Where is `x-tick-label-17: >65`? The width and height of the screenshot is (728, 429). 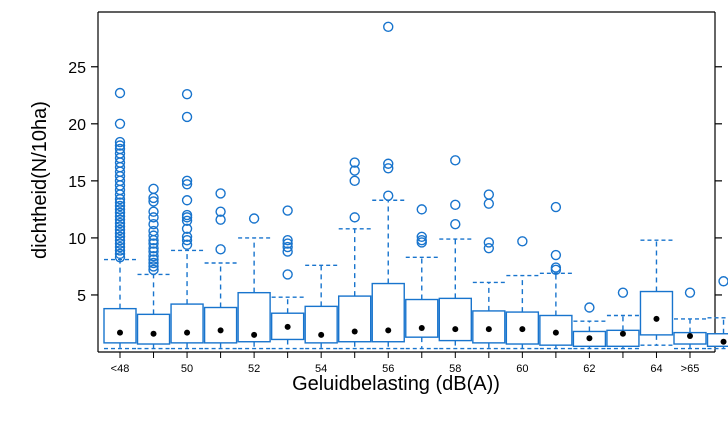
x-tick-label-17: >65 is located at coordinates (690, 369).